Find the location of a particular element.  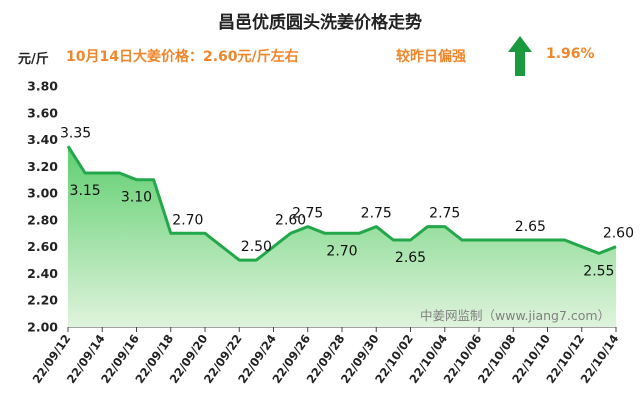

y-axis-unit: 元/斤 is located at coordinates (33, 59).